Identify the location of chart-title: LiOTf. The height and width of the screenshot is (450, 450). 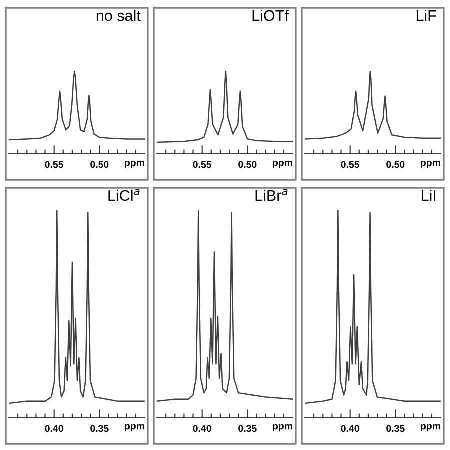
(270, 16).